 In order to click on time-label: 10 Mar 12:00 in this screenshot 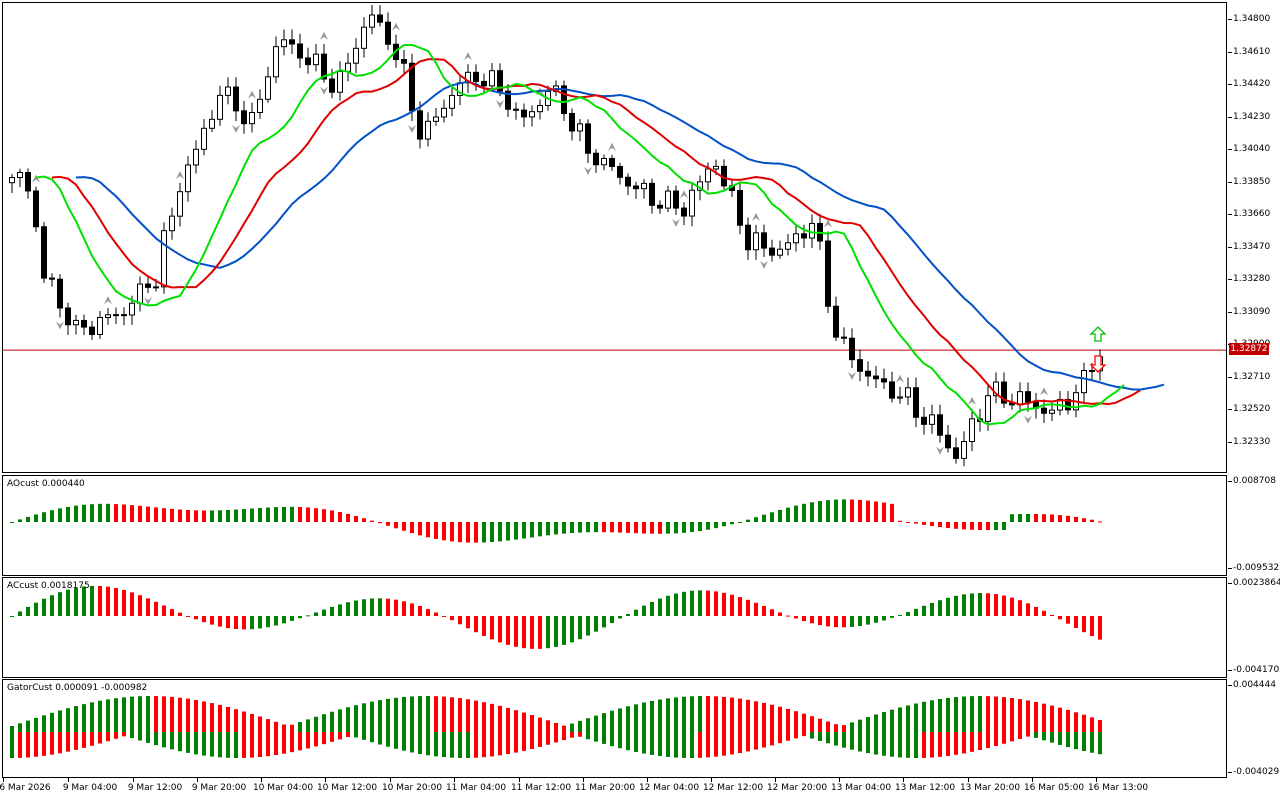, I will do `click(347, 788)`.